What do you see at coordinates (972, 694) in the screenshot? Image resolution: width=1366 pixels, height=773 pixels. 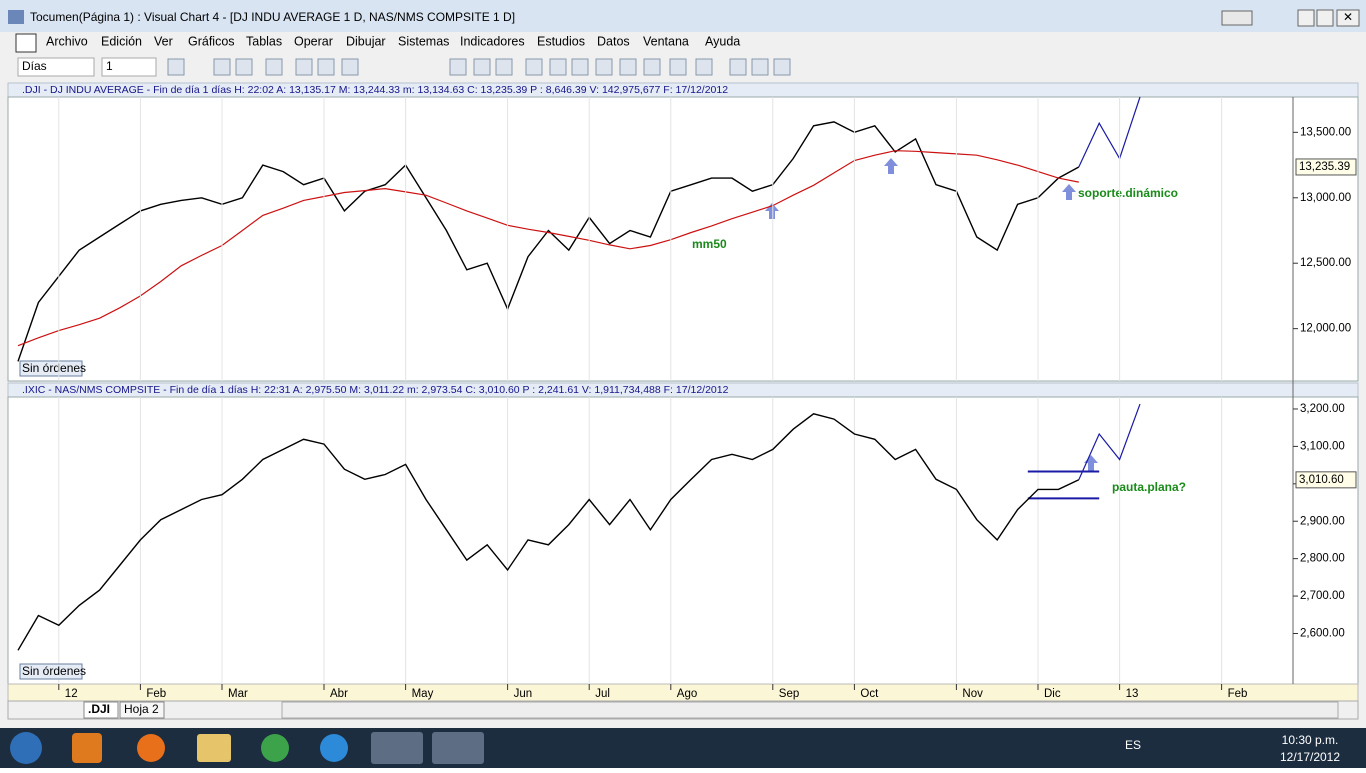 I see `x-tick-label: Nov` at bounding box center [972, 694].